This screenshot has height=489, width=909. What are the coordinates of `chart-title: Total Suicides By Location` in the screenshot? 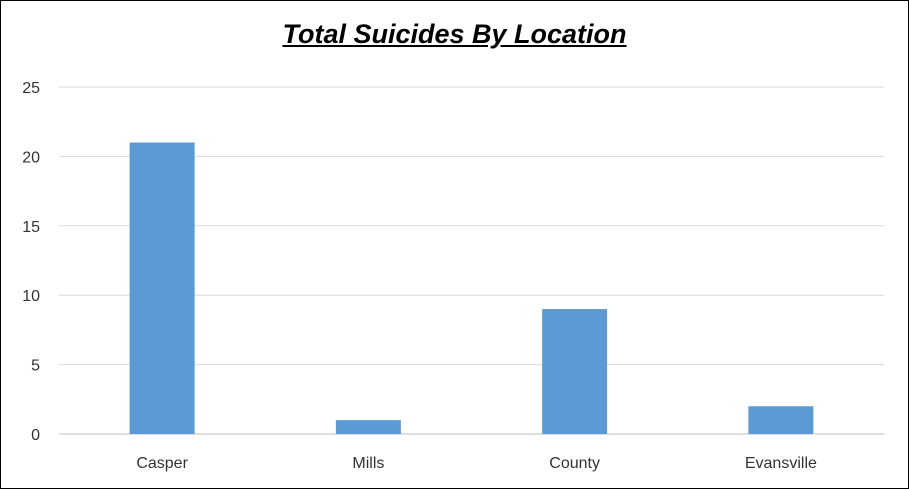 It's located at (454, 34).